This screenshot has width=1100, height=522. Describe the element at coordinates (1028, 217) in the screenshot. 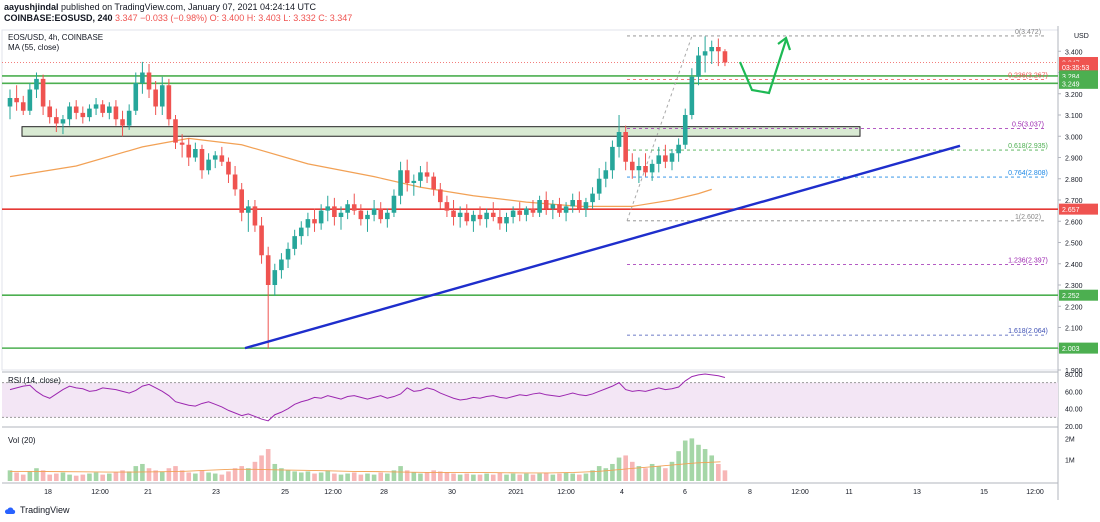

I see `fib-level-label: 1(2.602)` at that location.